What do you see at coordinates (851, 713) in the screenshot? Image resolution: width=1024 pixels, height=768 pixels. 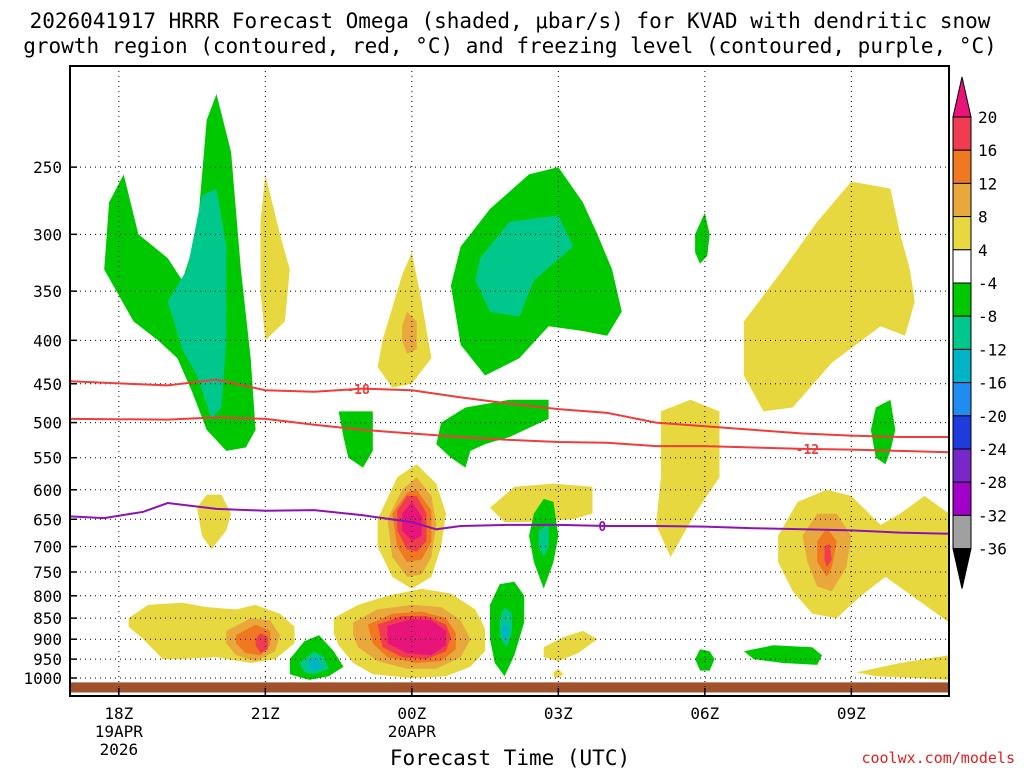 I see `x-tick-label-09Z: 09Z` at bounding box center [851, 713].